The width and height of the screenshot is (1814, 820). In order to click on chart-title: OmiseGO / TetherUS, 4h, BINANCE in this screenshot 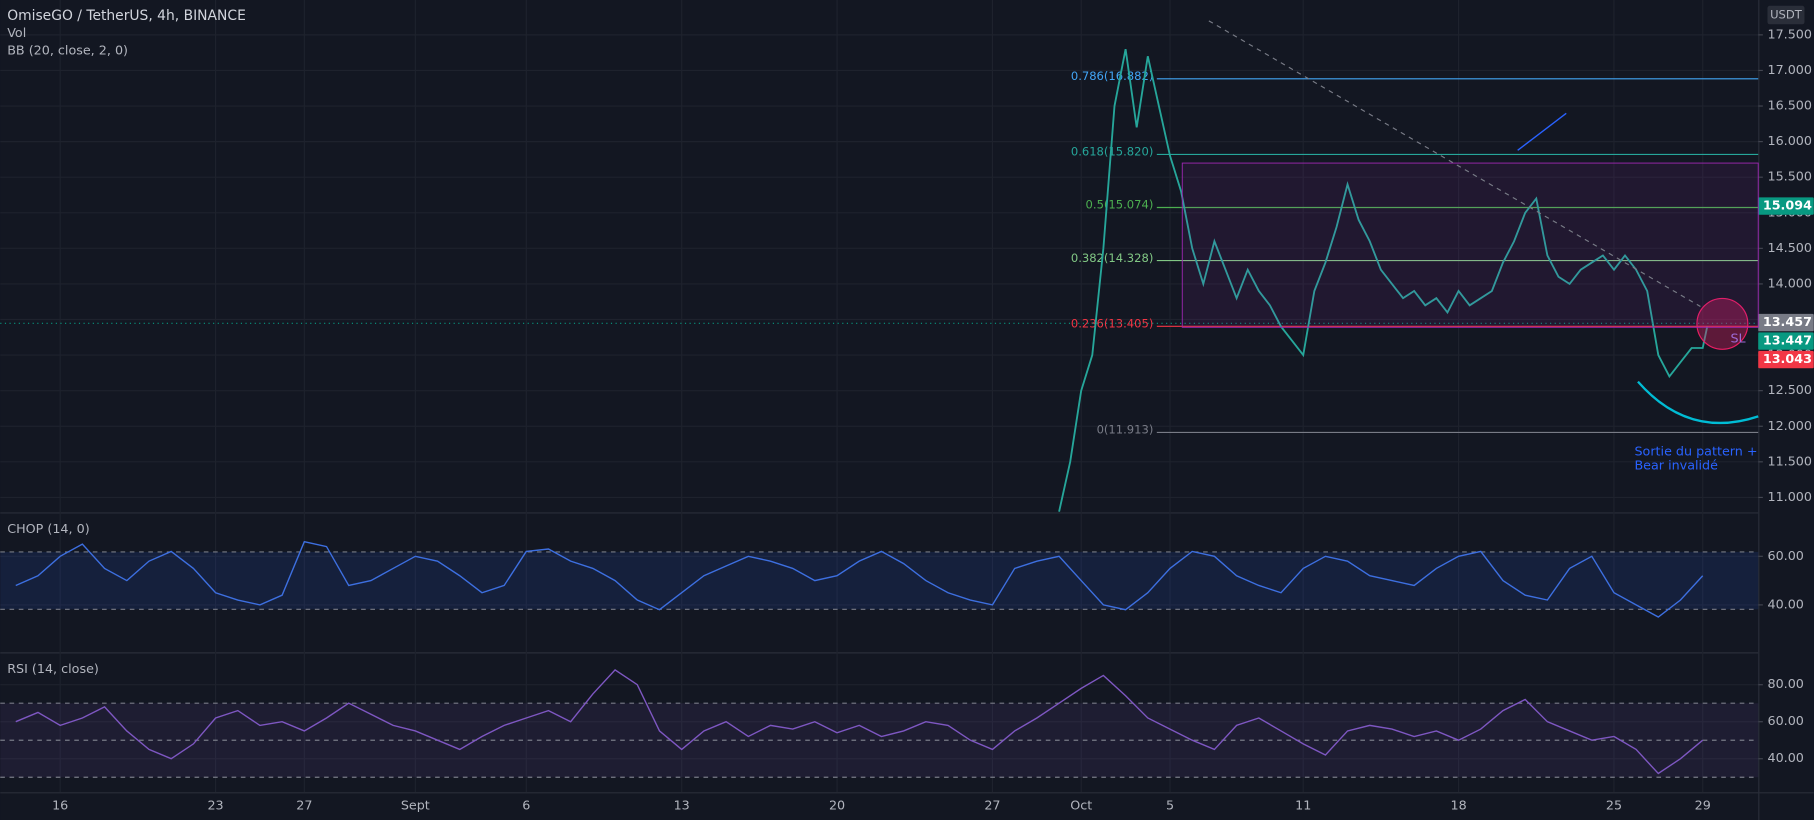, I will do `click(126, 16)`.